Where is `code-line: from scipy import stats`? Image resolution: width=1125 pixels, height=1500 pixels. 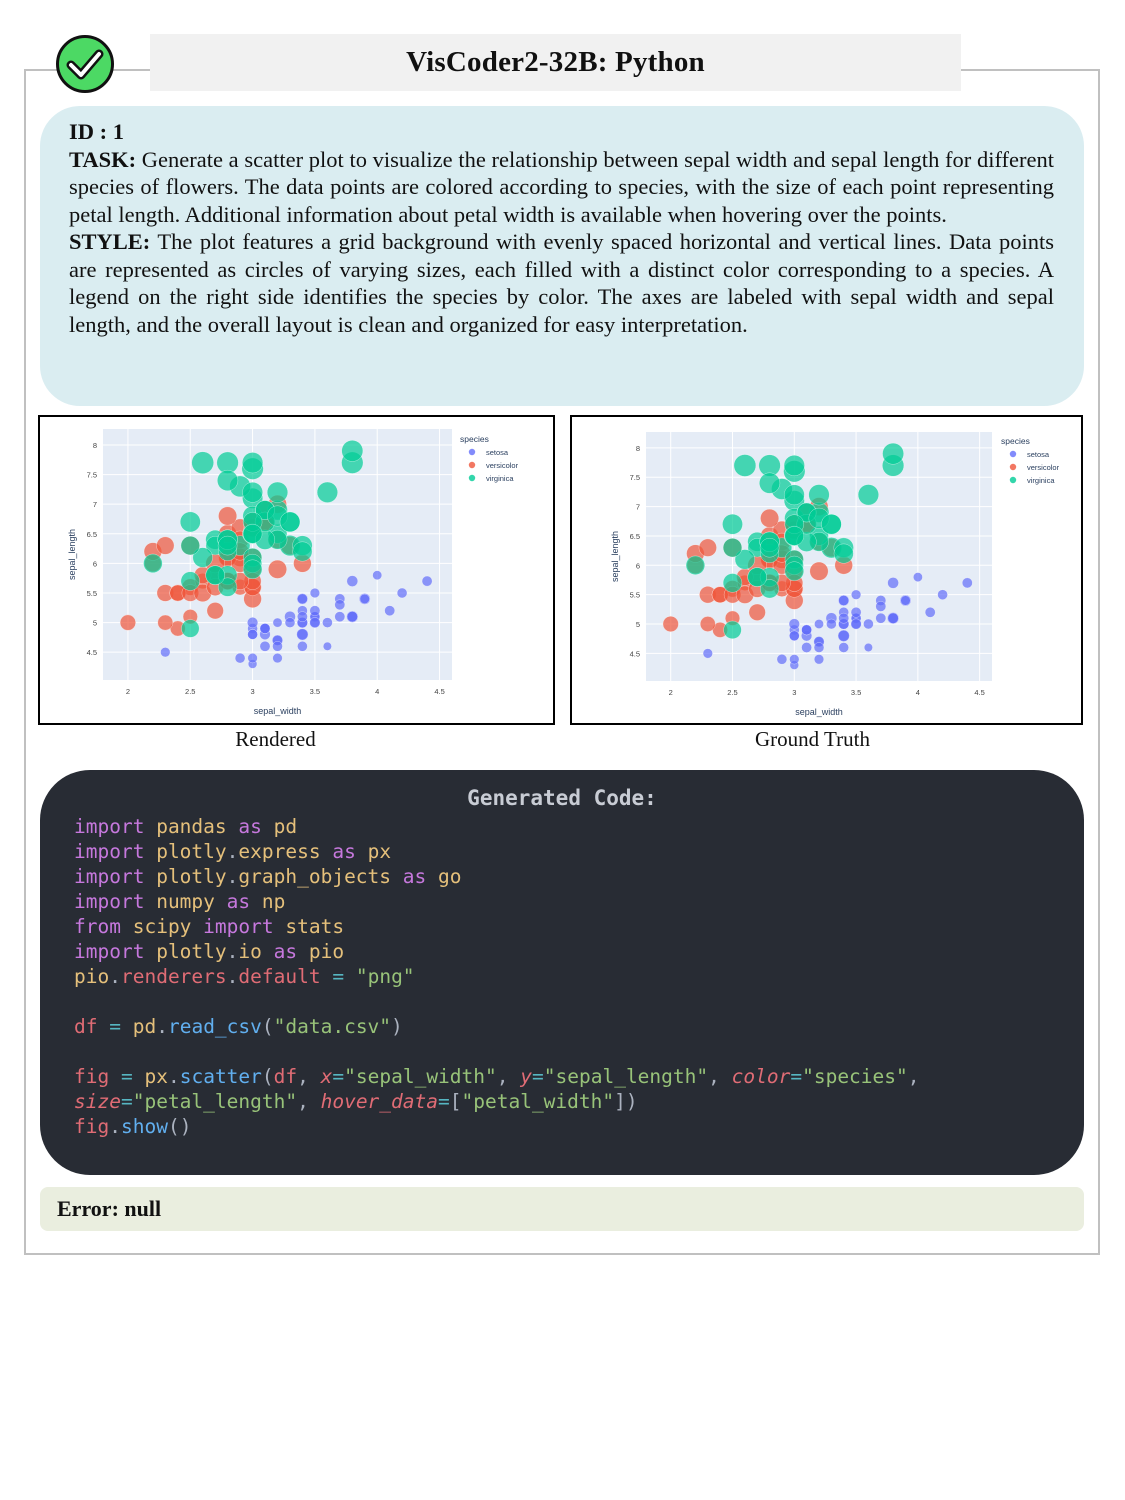 code-line: from scipy import stats is located at coordinates (209, 926).